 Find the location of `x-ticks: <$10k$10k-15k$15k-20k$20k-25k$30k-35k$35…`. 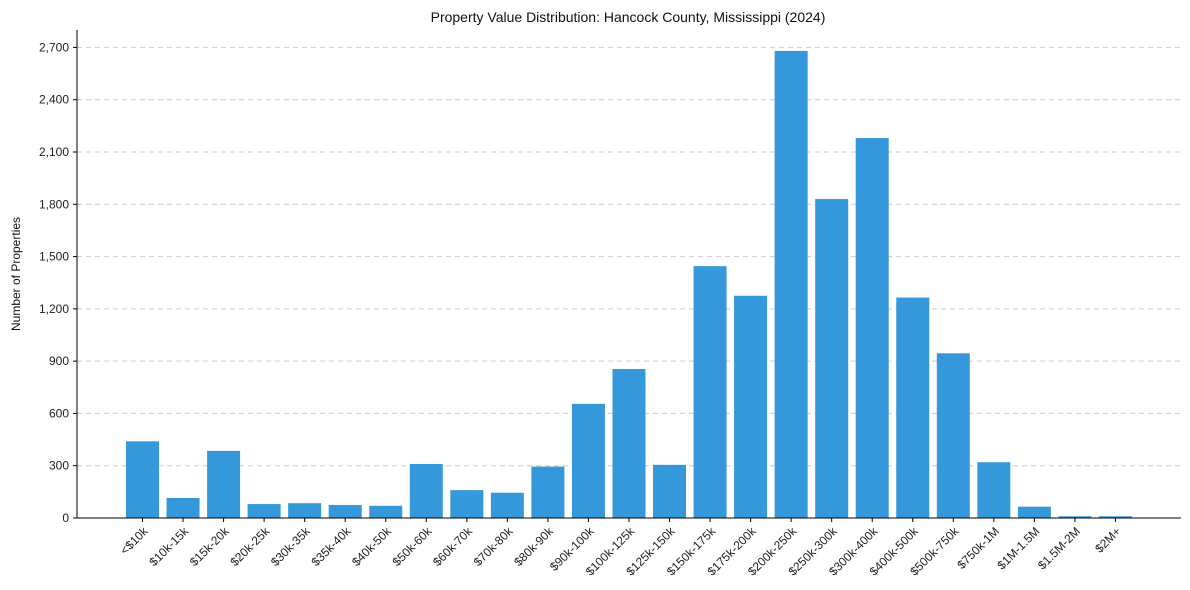

x-ticks: <$10k$10k-15k$15k-20k$20k-25k$30k-35k$35… is located at coordinates (620, 548).